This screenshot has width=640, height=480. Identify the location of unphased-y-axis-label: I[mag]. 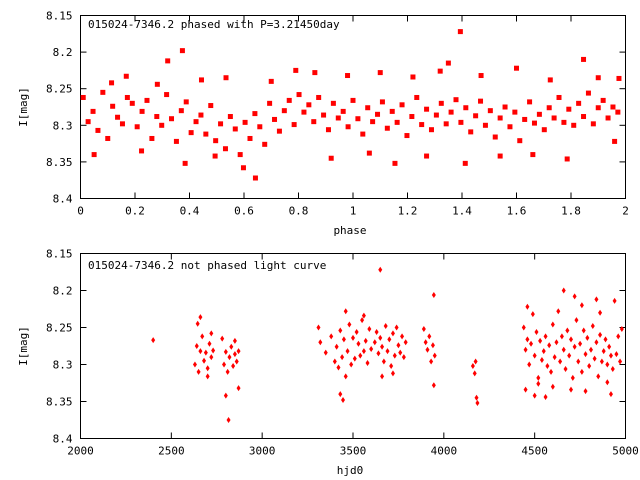
(23, 346).